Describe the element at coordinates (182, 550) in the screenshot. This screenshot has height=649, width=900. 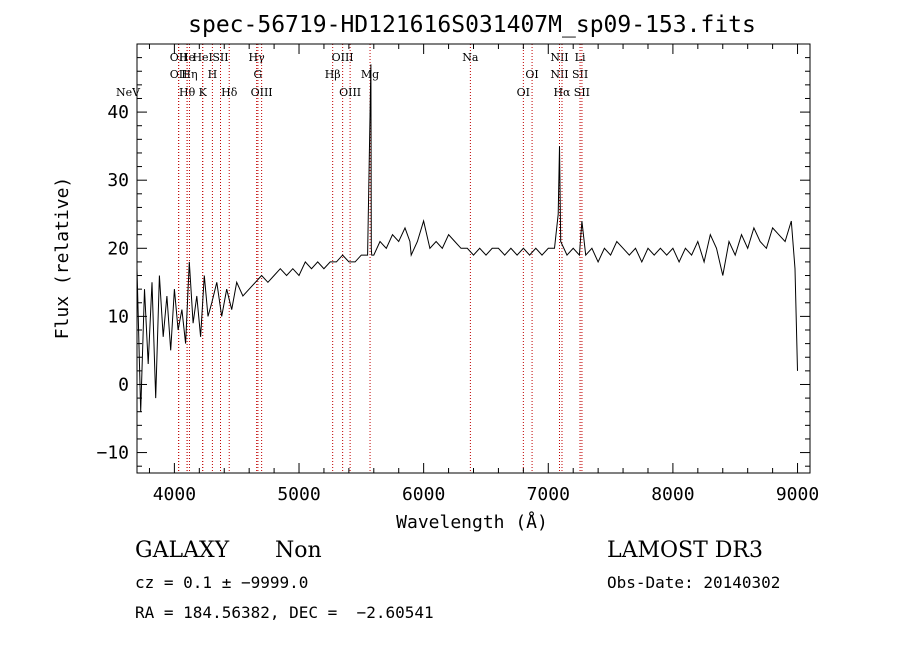
I see `object-class: GALAXY` at that location.